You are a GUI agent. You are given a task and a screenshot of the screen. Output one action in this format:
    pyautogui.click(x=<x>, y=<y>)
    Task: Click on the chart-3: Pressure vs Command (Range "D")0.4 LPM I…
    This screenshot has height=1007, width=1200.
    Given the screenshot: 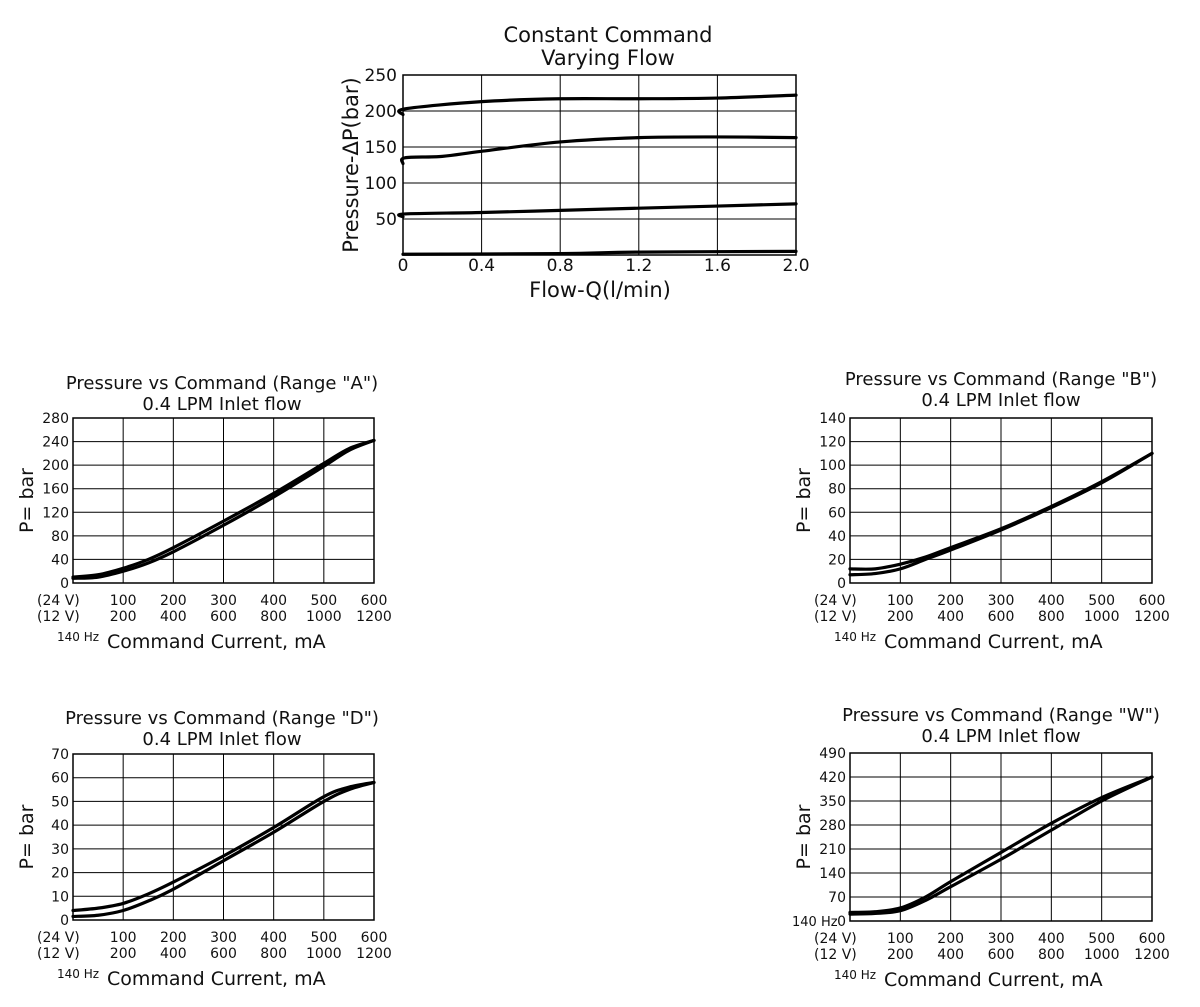 What is the action you would take?
    pyautogui.click(x=204, y=849)
    